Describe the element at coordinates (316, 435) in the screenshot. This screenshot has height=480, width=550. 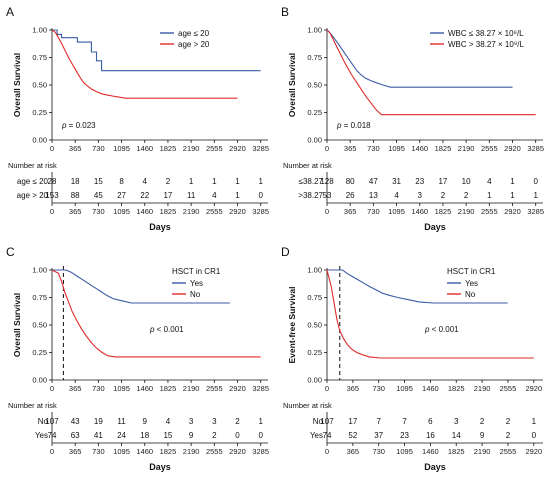
I see `risk-row-label: Yes` at that location.